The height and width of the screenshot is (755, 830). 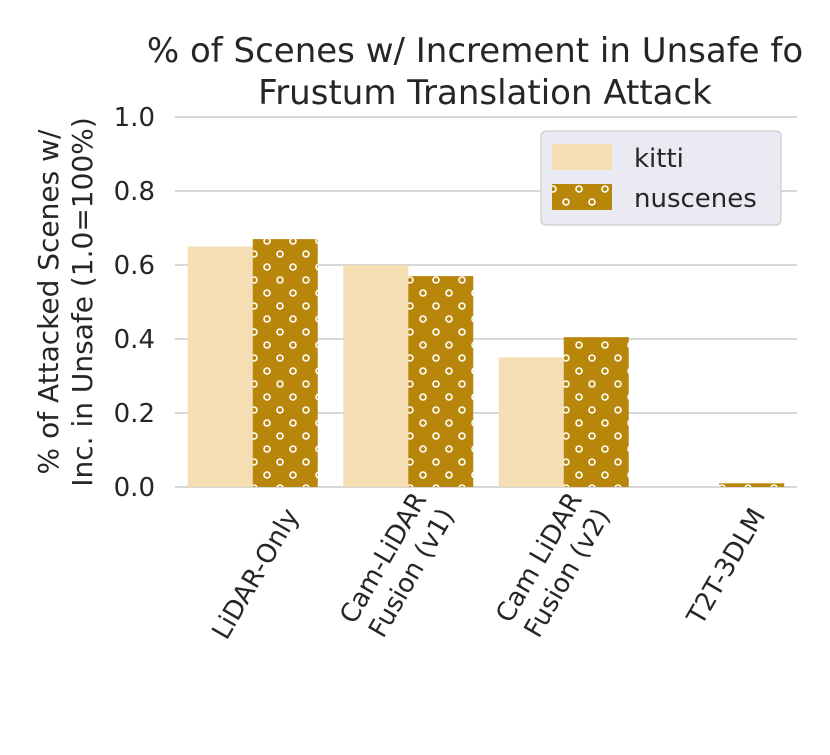 I want to click on y-tick-labels: 0.0 0.2 0.4 0.6 0.8 1.0, so click(x=134, y=303).